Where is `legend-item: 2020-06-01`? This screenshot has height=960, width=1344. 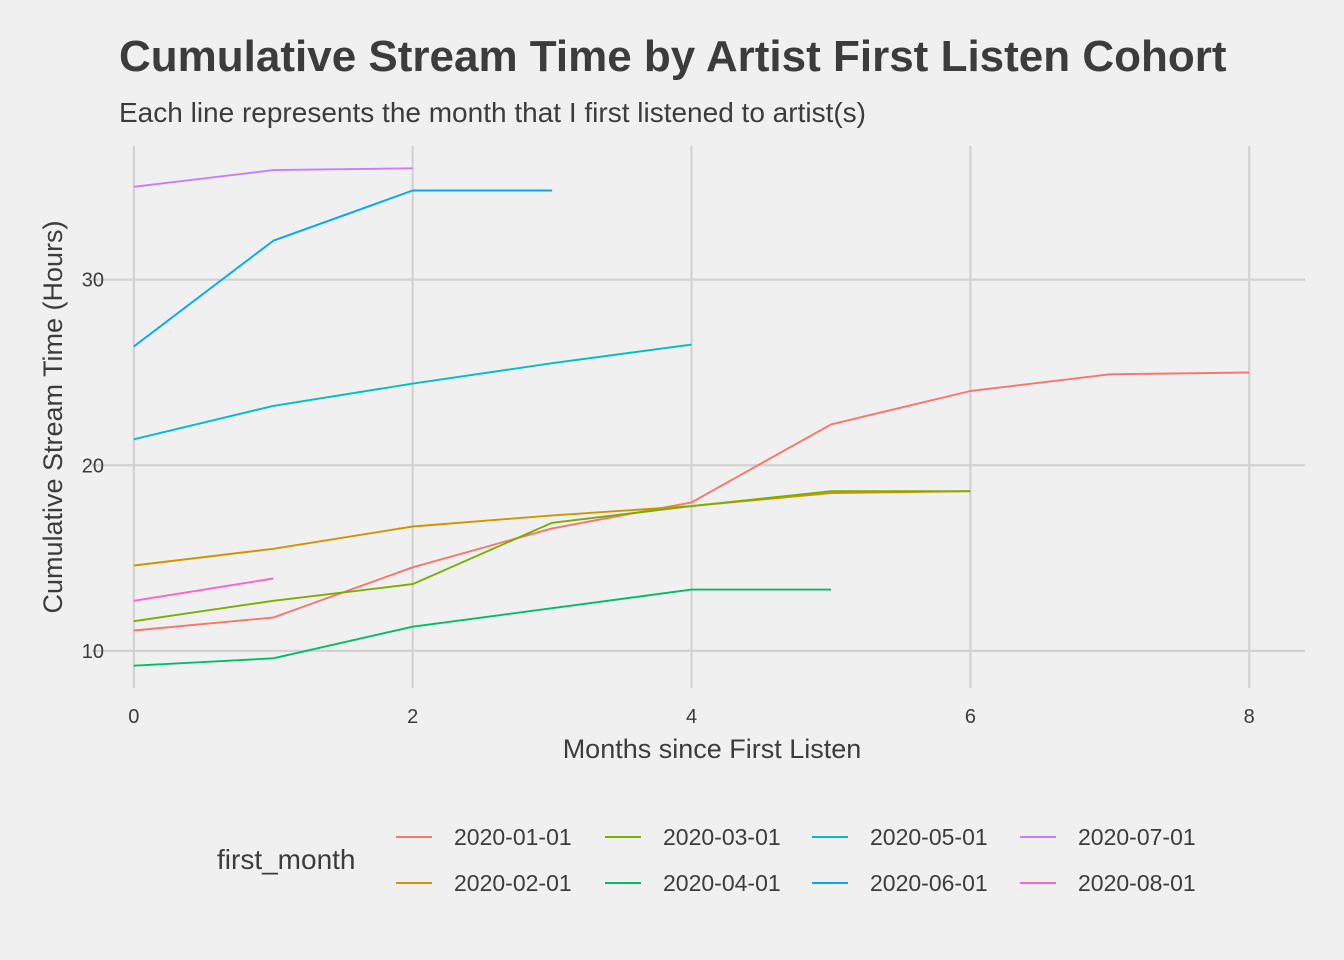
legend-item: 2020-06-01 is located at coordinates (900, 883).